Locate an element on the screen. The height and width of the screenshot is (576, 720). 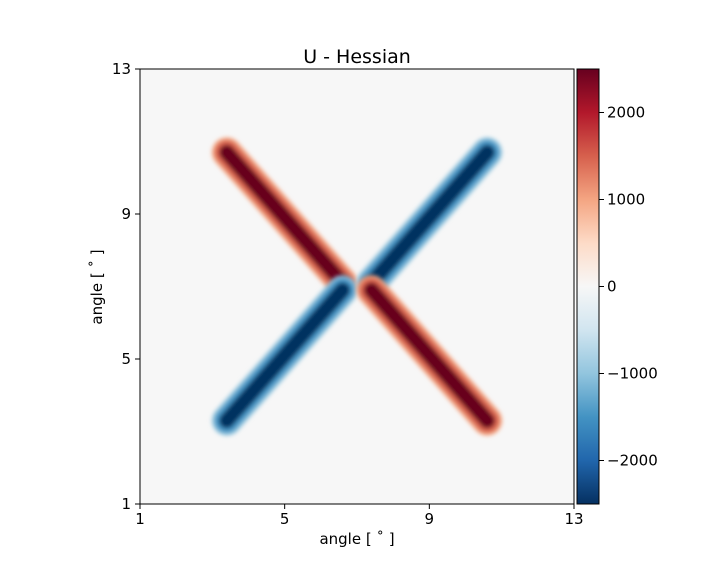
y-axis: 1 5 9 13 is located at coordinates (126, 286).